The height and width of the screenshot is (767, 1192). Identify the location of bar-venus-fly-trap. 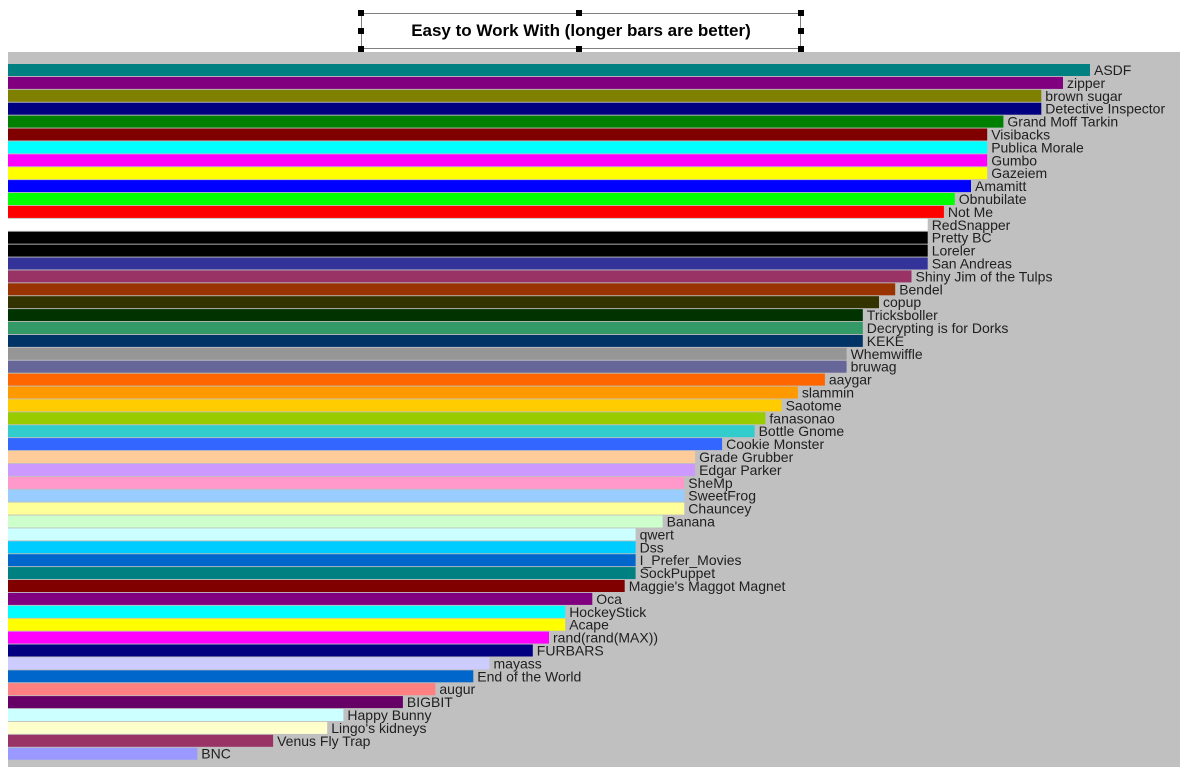
(141, 740).